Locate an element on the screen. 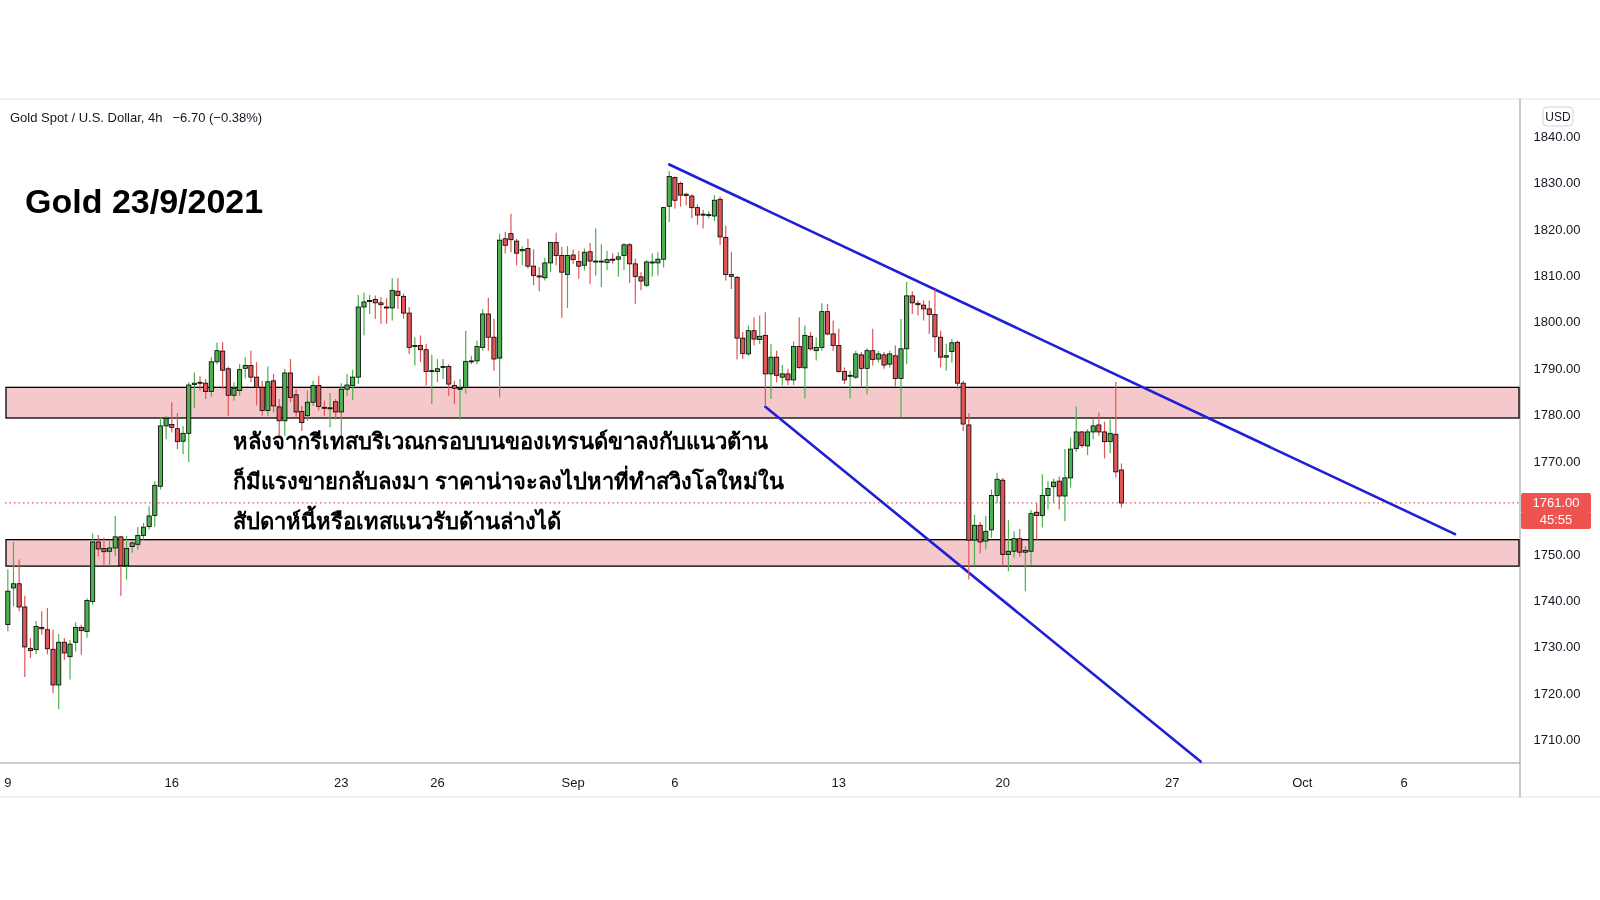  y-tick-label: 1800.00 is located at coordinates (1557, 322).